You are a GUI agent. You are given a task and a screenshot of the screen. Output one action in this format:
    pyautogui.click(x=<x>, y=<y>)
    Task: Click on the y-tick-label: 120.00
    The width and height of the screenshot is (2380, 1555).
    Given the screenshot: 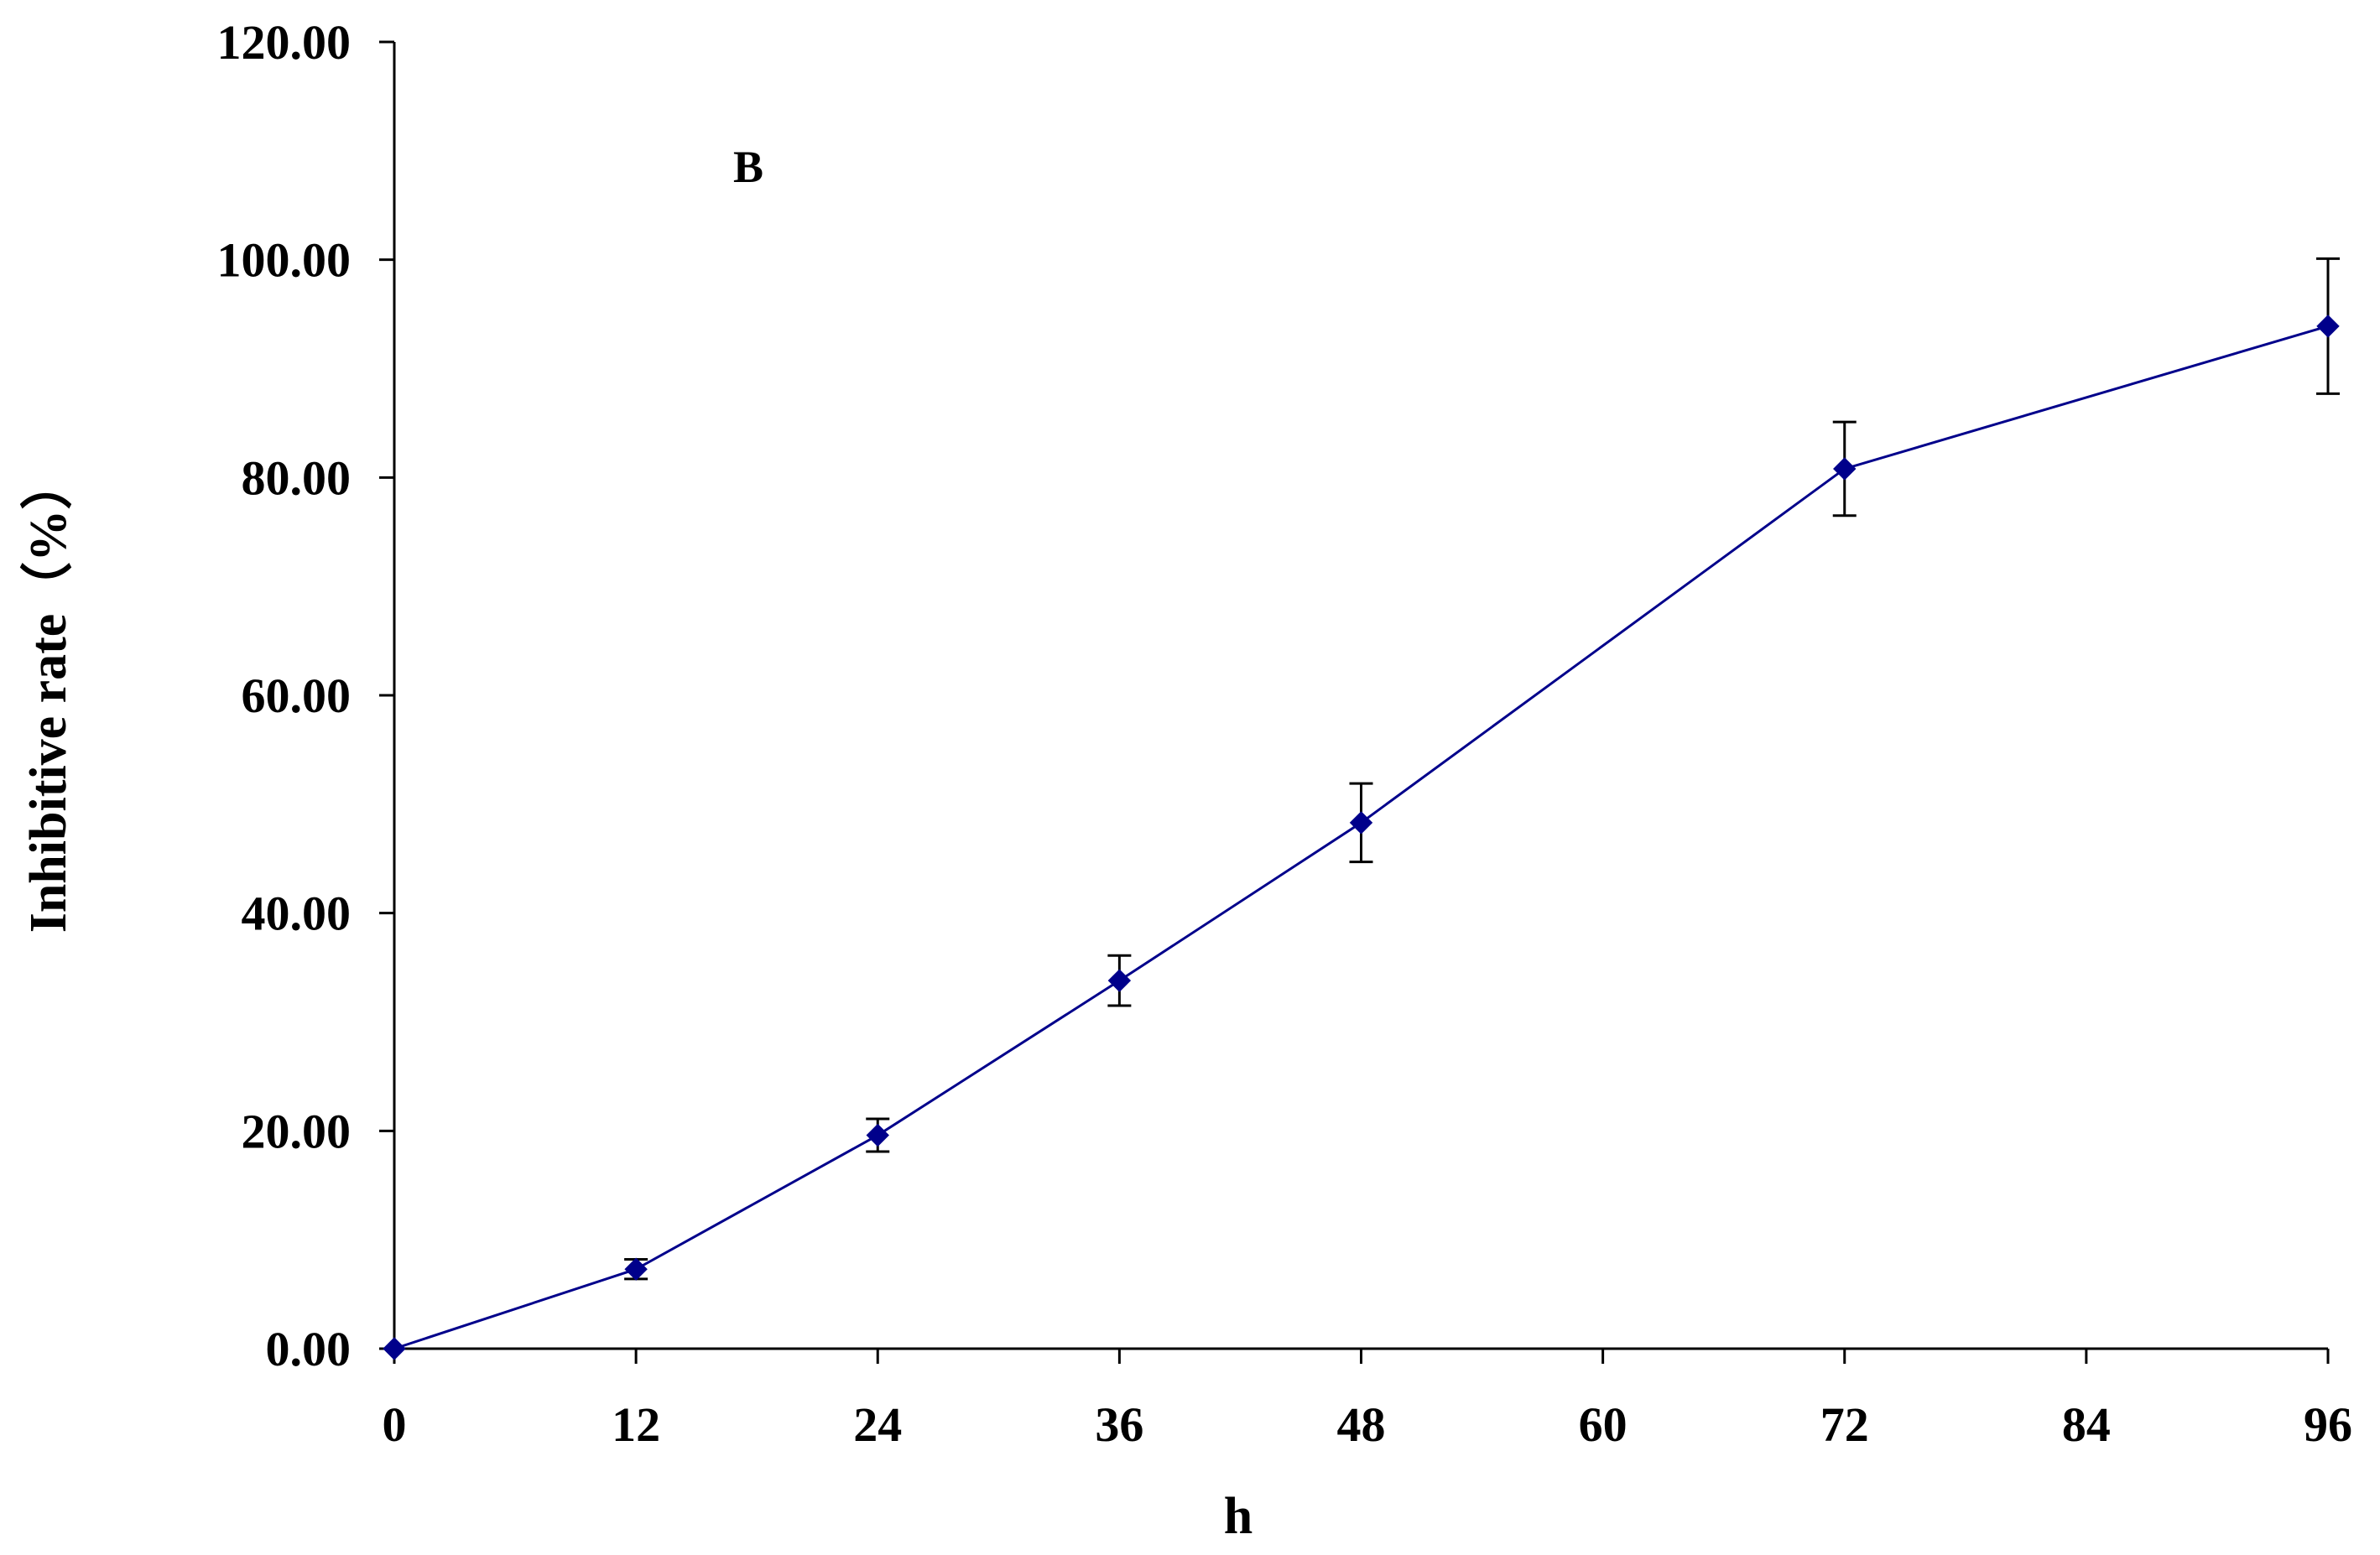 What is the action you would take?
    pyautogui.click(x=284, y=42)
    